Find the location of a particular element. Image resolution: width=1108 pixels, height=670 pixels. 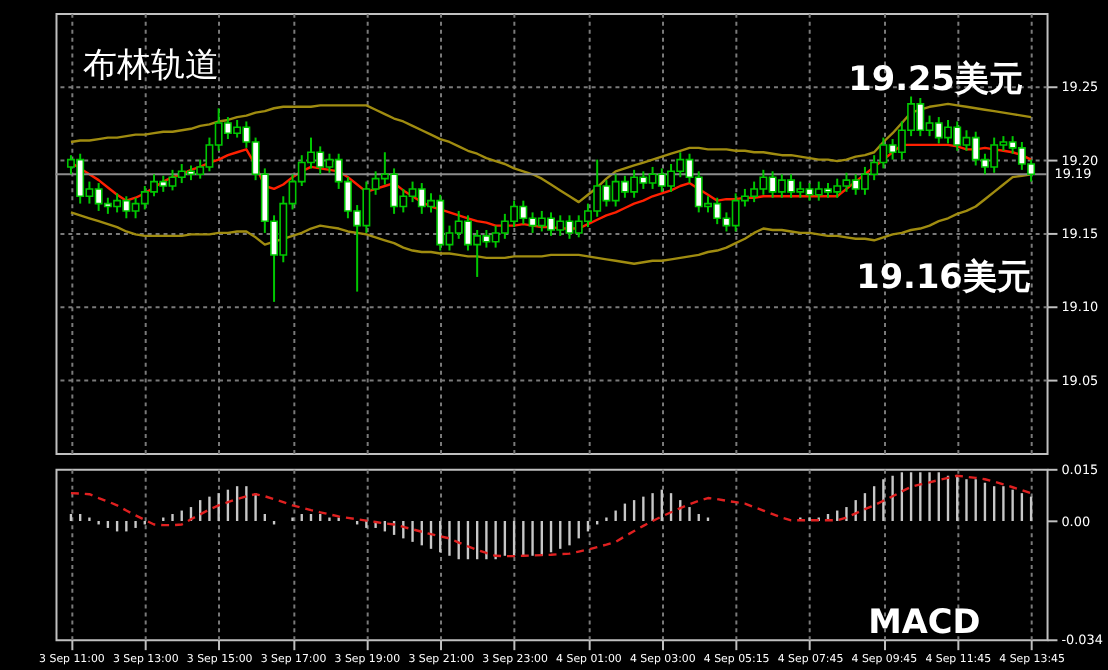

line-series is located at coordinates (551, 516).